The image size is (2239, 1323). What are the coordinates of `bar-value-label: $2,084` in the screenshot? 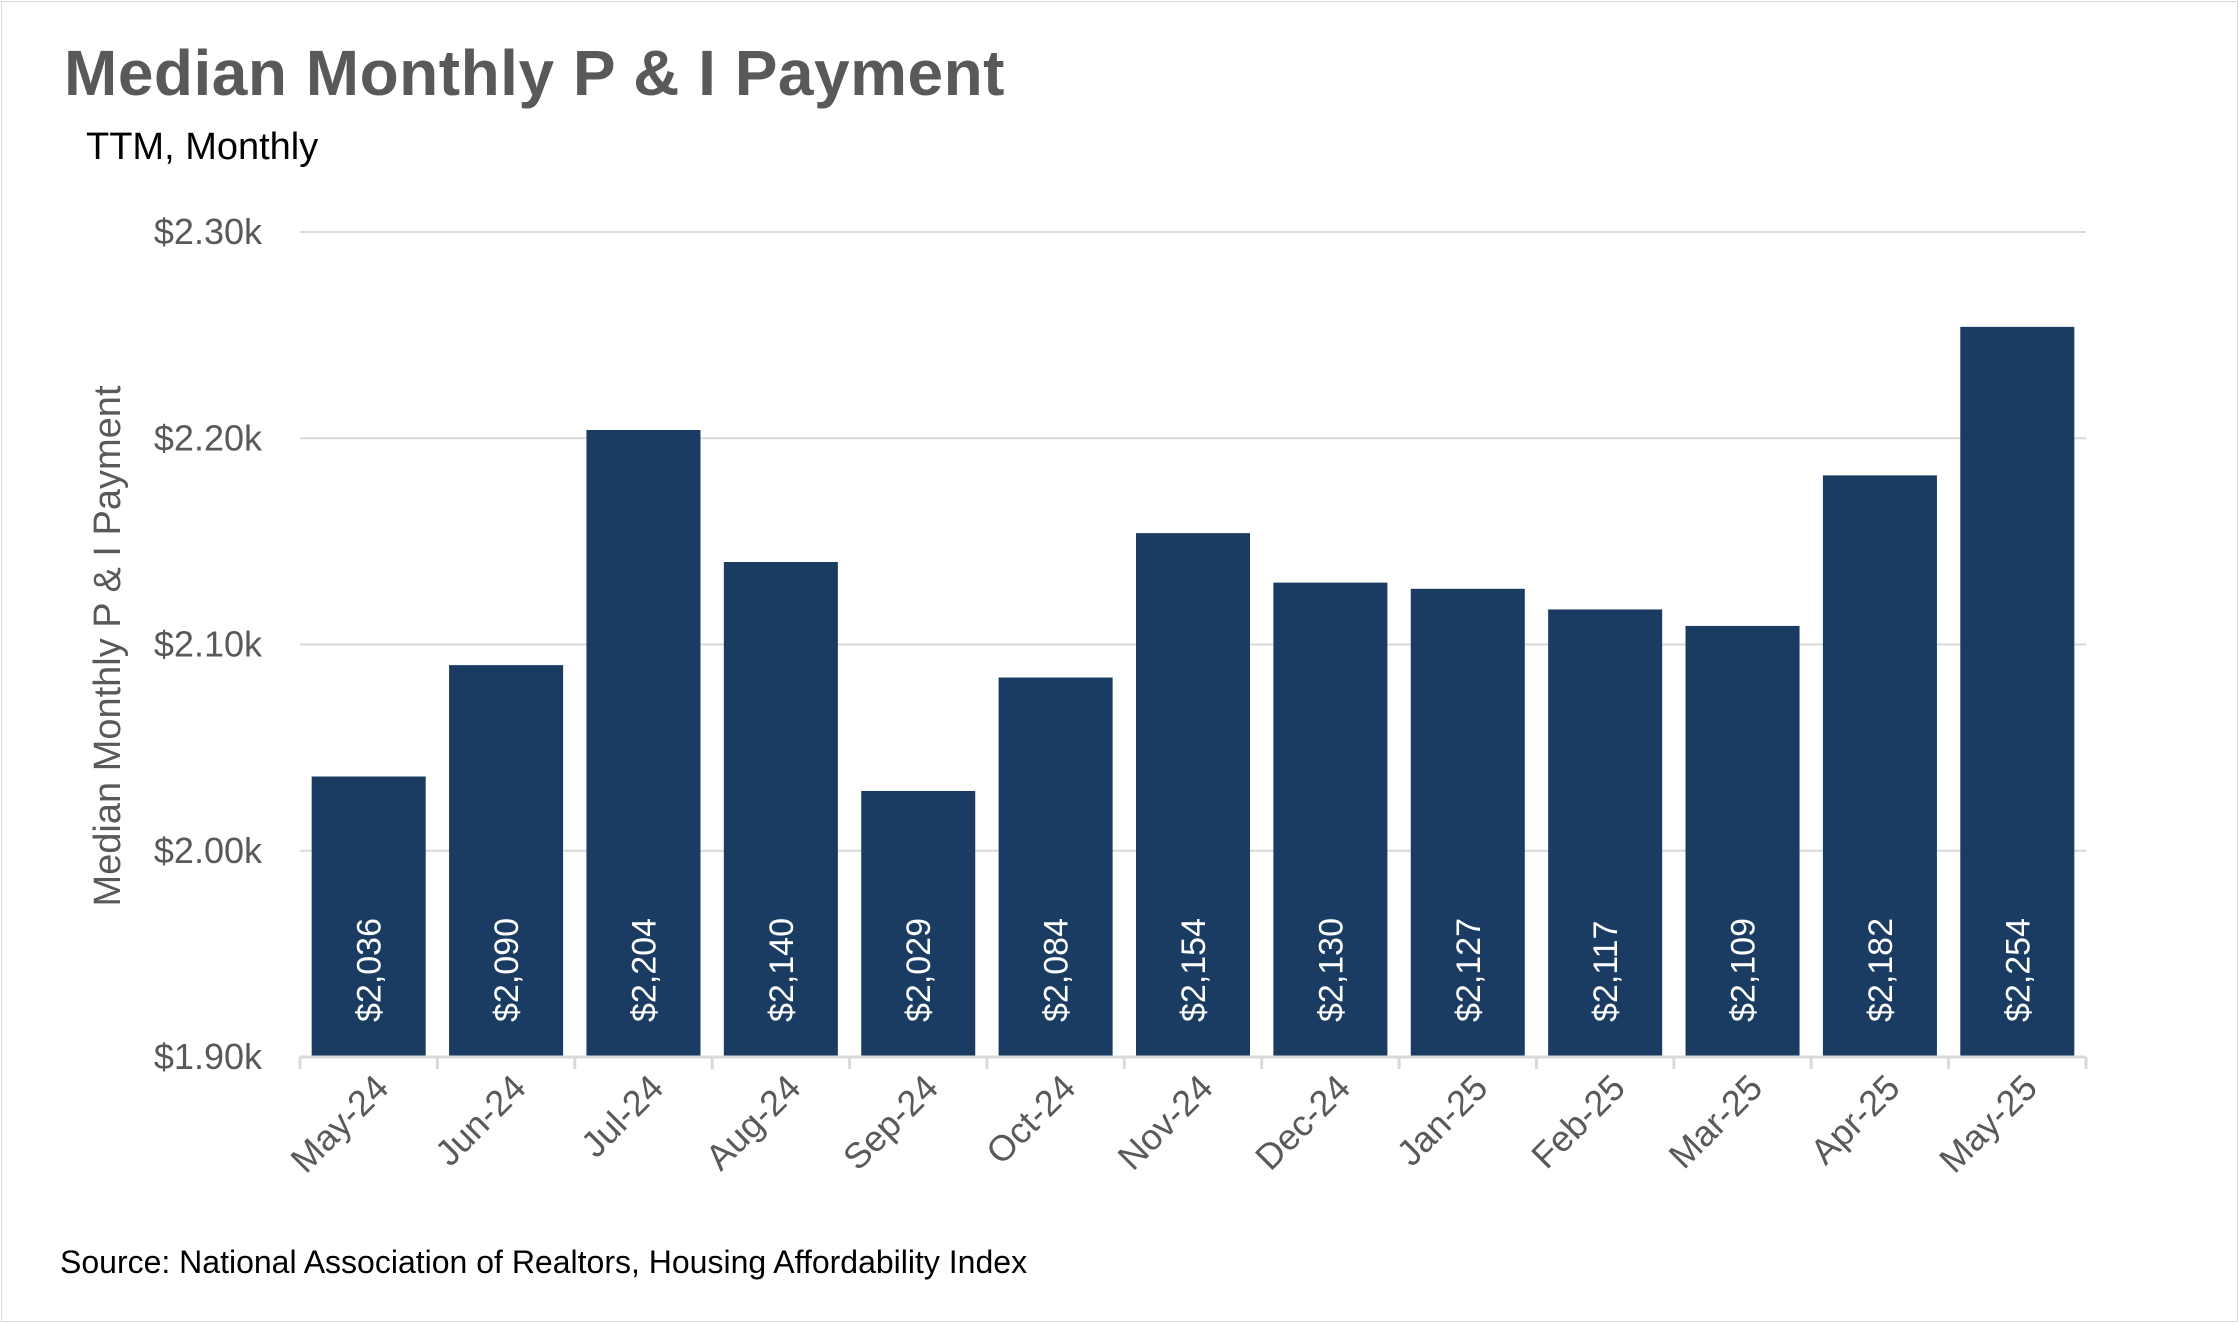 It's located at (1057, 970).